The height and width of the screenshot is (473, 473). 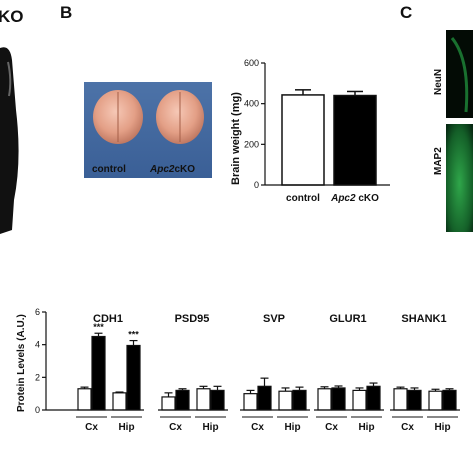 What do you see at coordinates (37, 345) in the screenshot?
I see `protein-ytick-label: 4` at bounding box center [37, 345].